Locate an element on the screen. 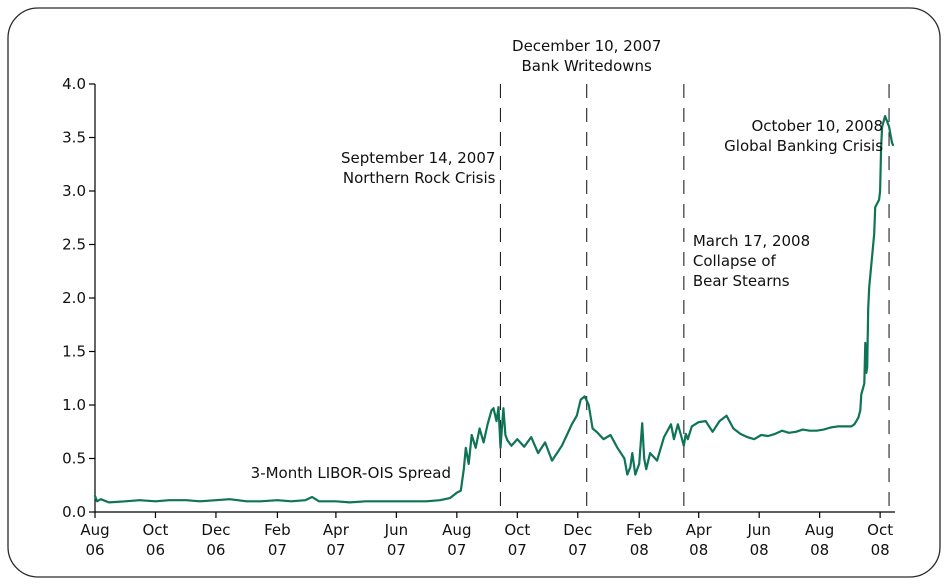 The image size is (949, 585). y-tick-label: 1.0 is located at coordinates (74, 405).